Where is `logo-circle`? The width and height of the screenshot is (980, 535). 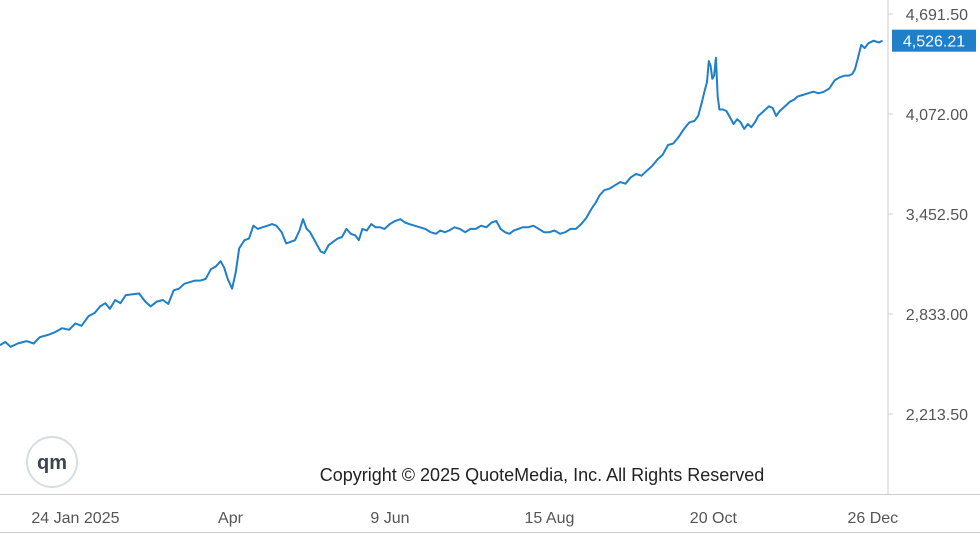
logo-circle is located at coordinates (52, 462).